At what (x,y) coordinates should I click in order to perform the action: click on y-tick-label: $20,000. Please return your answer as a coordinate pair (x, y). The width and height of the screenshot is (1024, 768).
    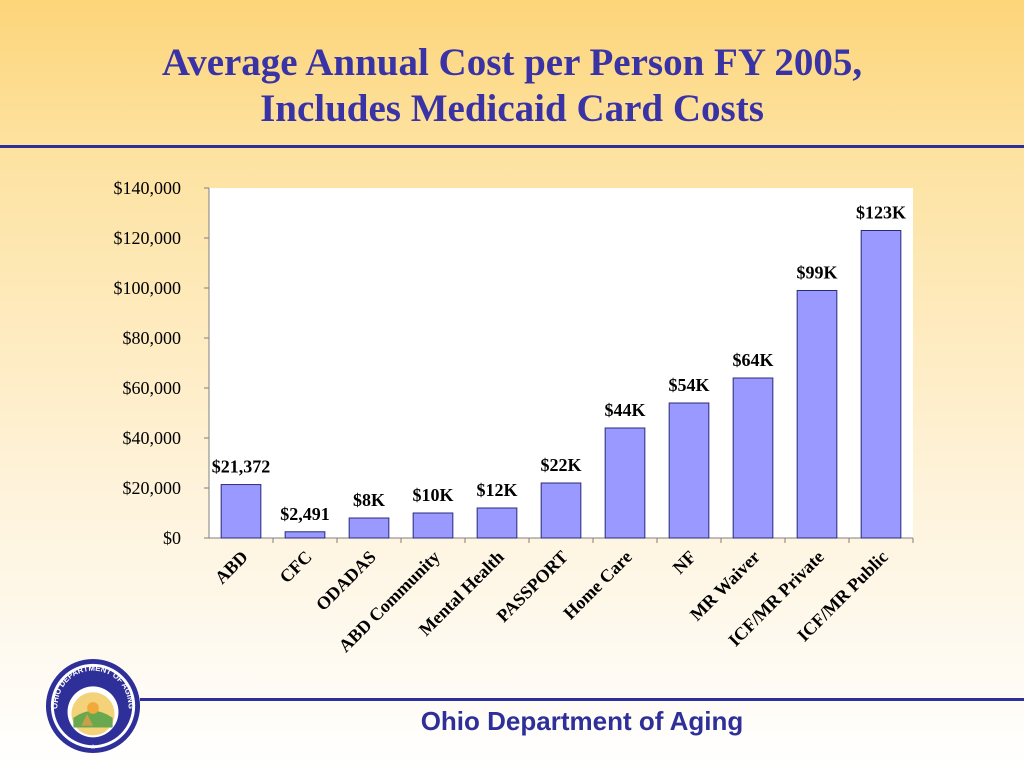
    Looking at the image, I should click on (152, 488).